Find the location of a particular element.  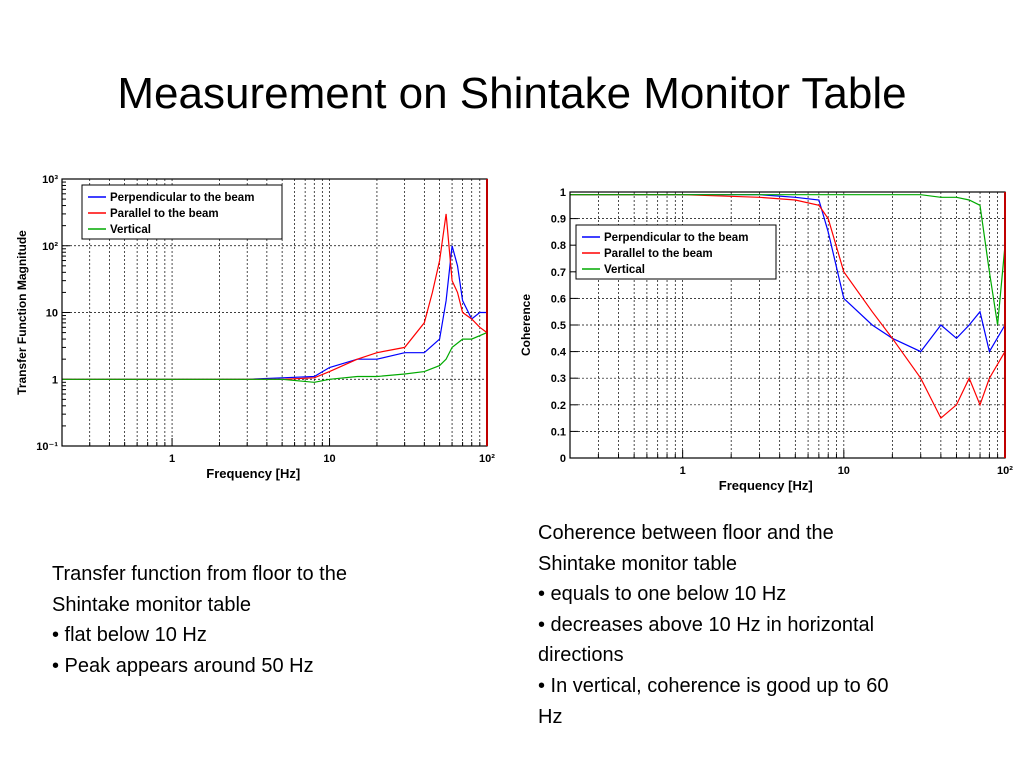

caption-bullet: • decreases above 10 Hz in horizontal is located at coordinates (706, 624).